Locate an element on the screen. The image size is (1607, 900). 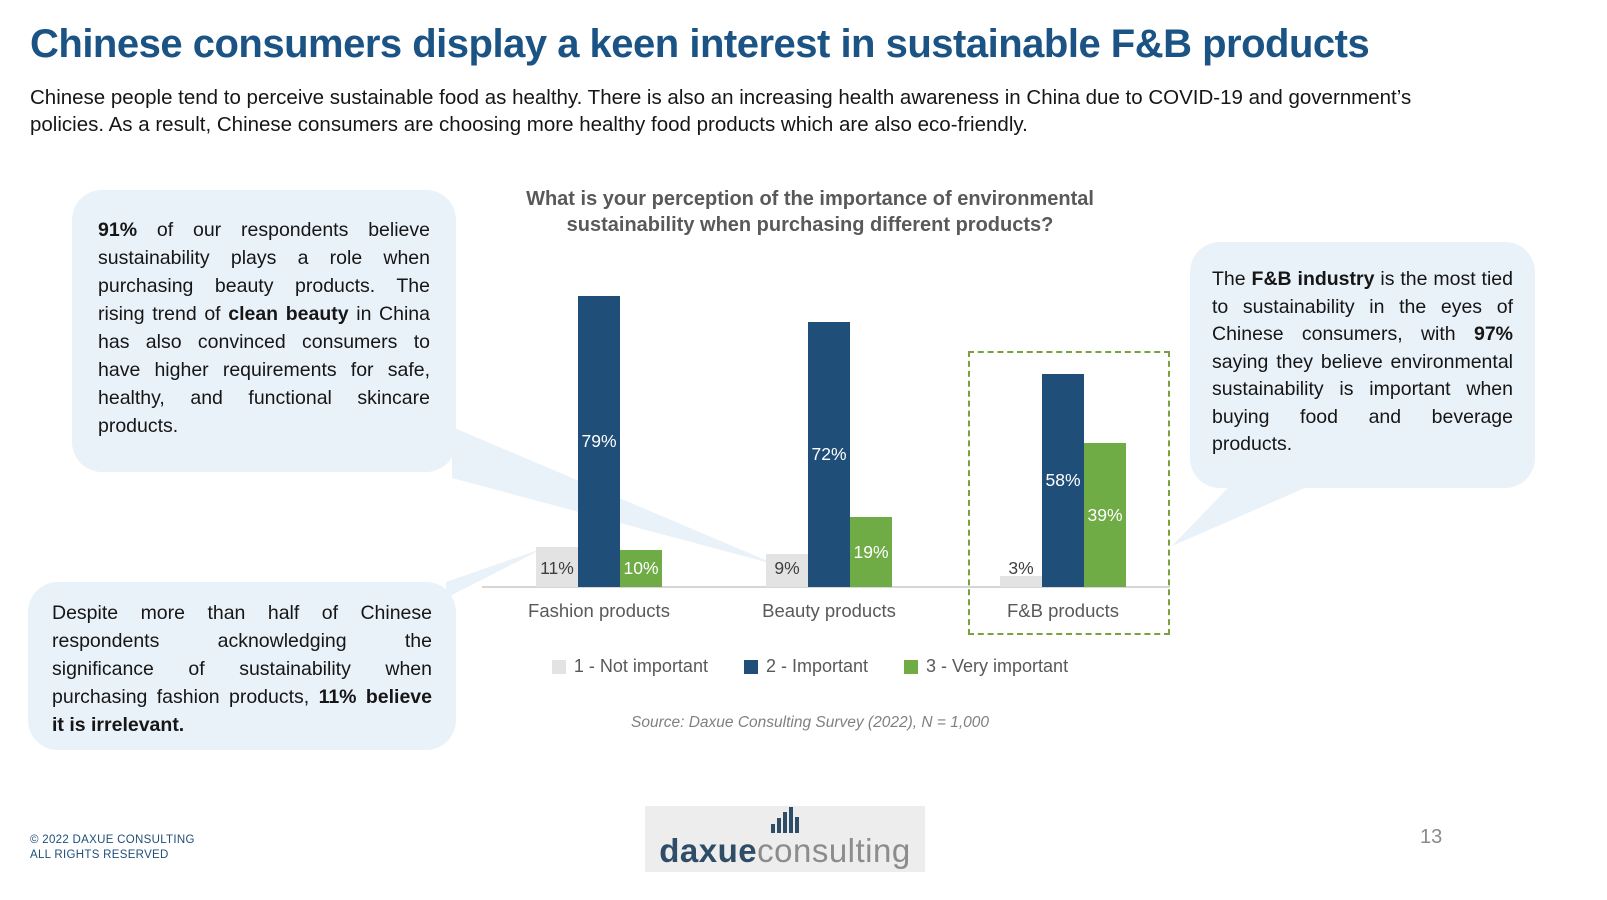
daxue-consulting-logo: daxueconsulting is located at coordinates (785, 839).